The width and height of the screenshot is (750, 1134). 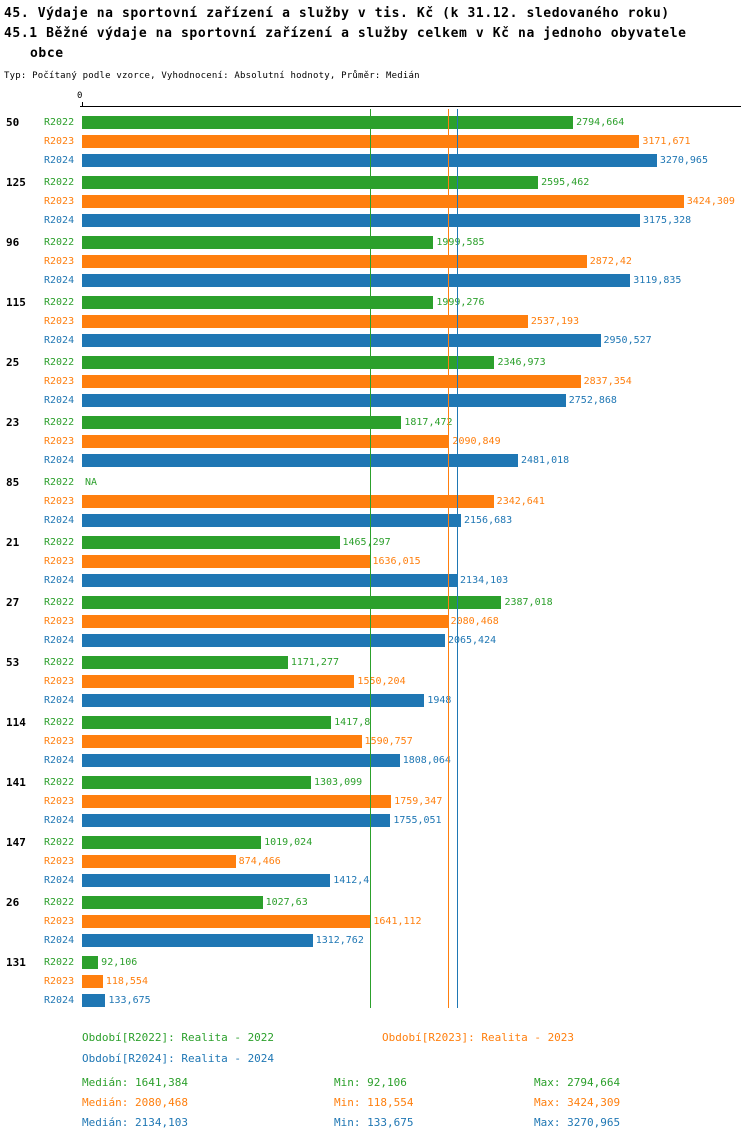 I want to click on stat-max-r2022: Max: 2794,664, so click(x=577, y=1082).